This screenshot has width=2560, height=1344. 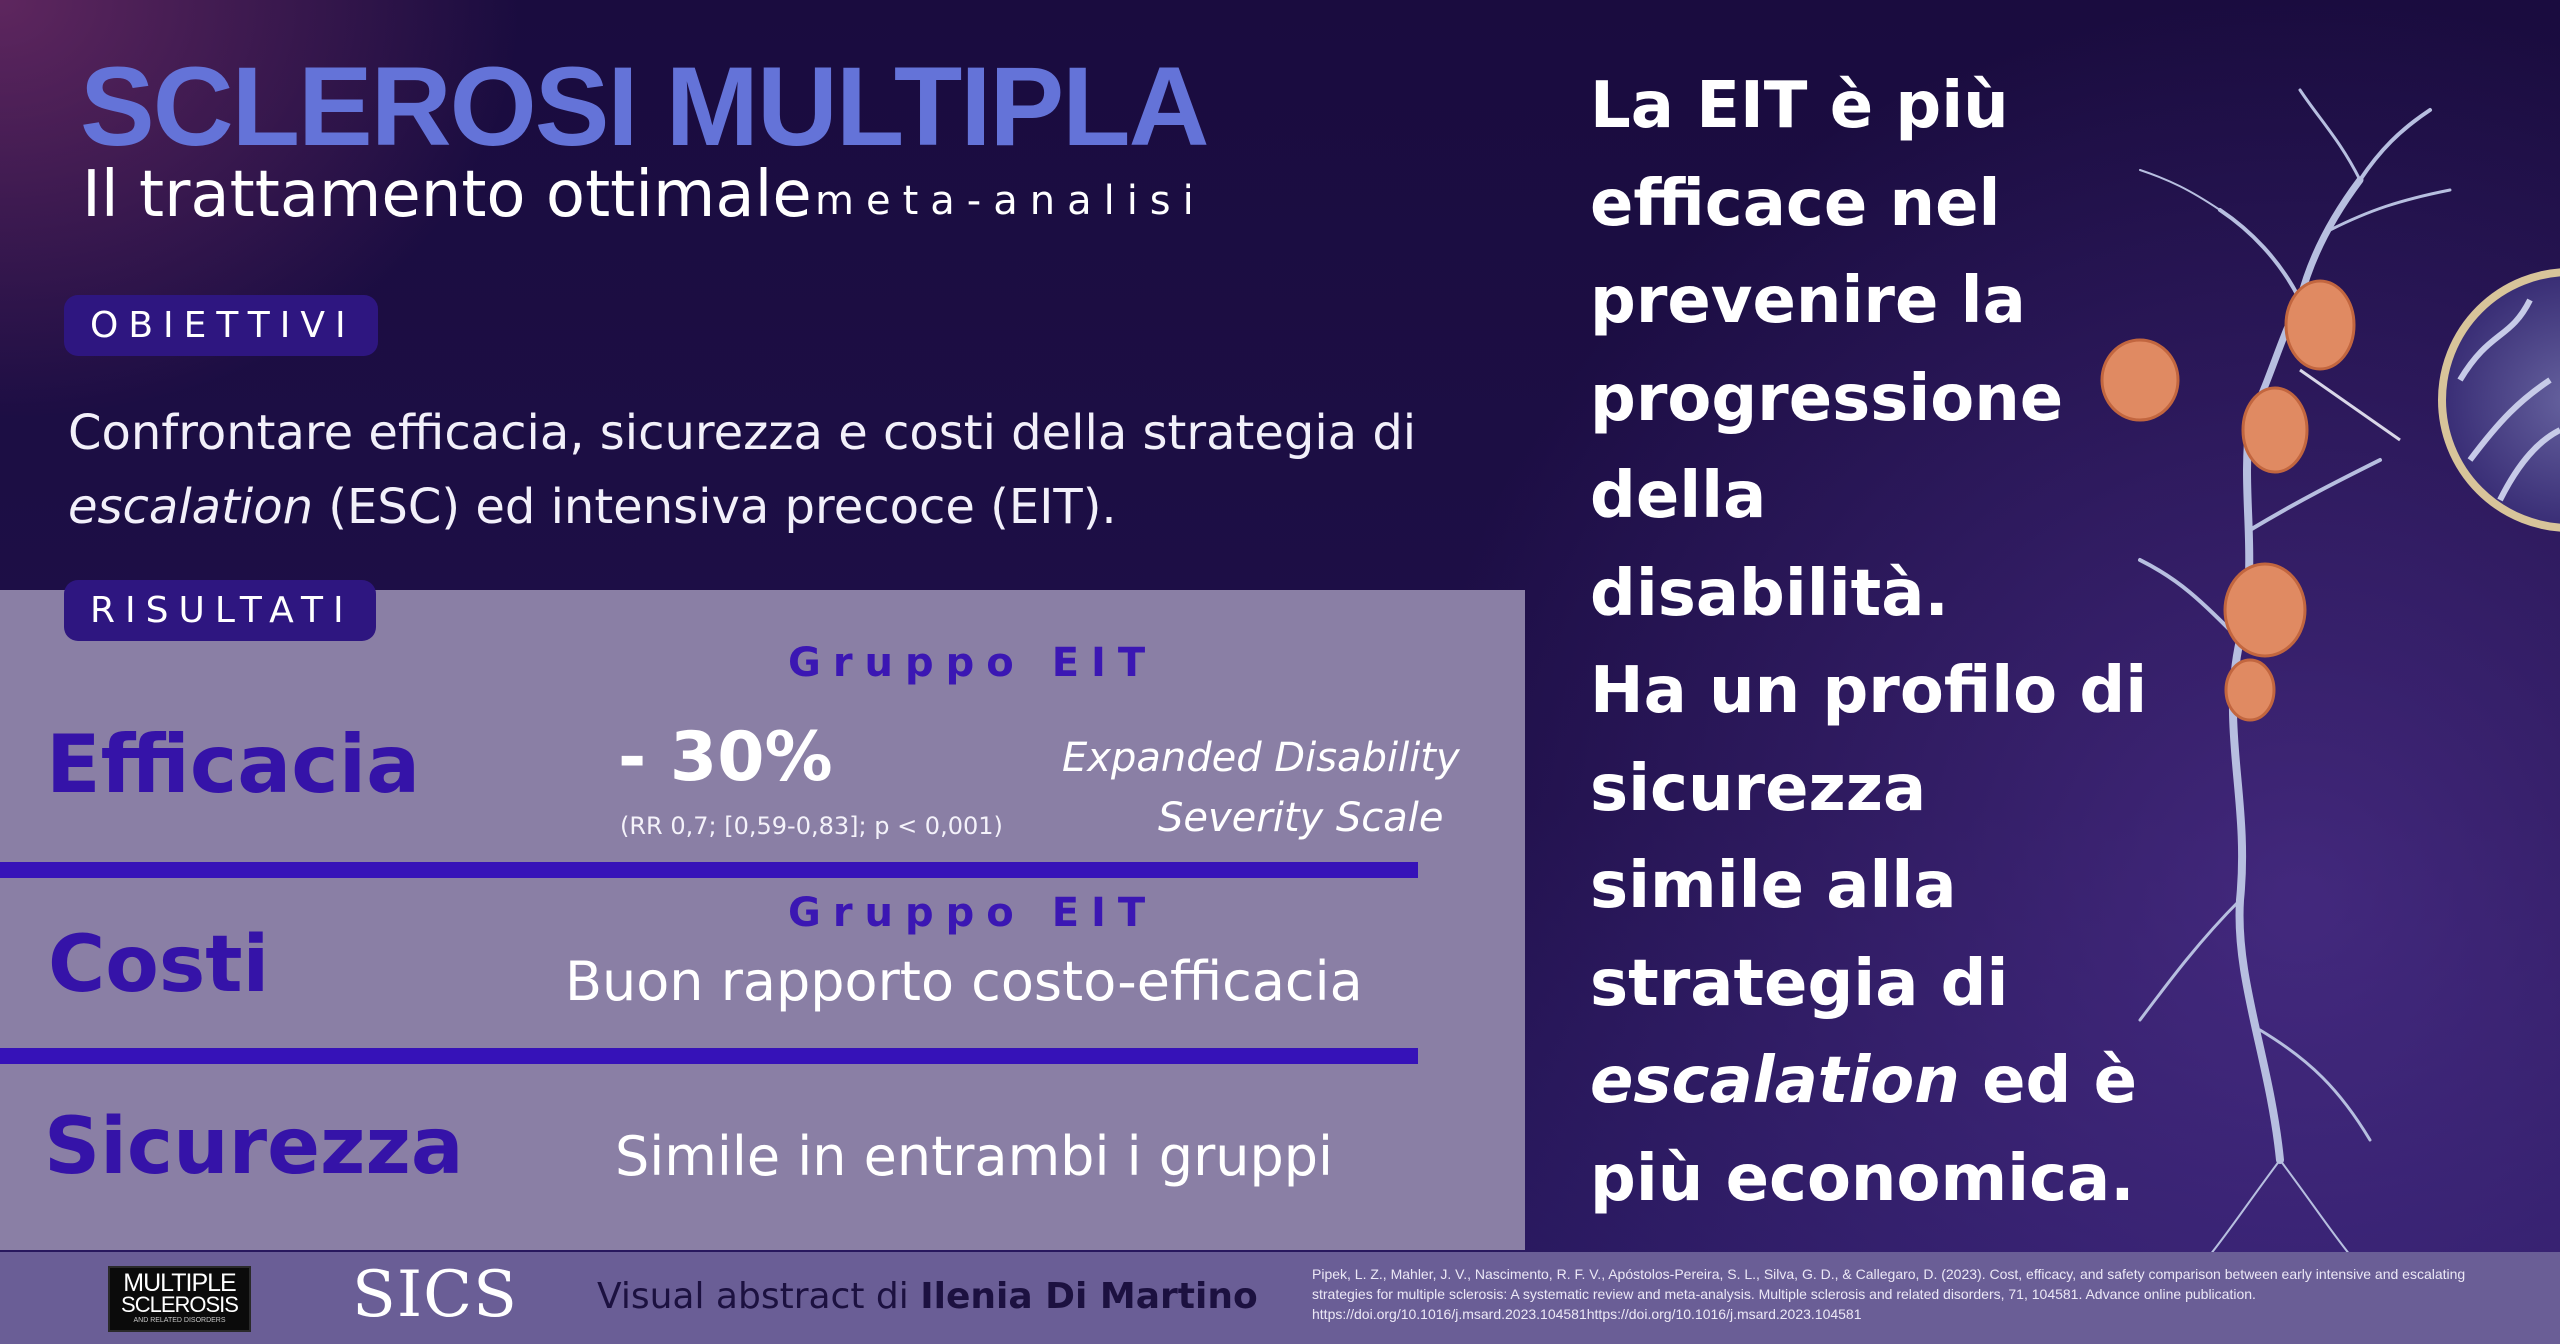 What do you see at coordinates (221, 325) in the screenshot?
I see `objectives-badge: OBIETTIVI` at bounding box center [221, 325].